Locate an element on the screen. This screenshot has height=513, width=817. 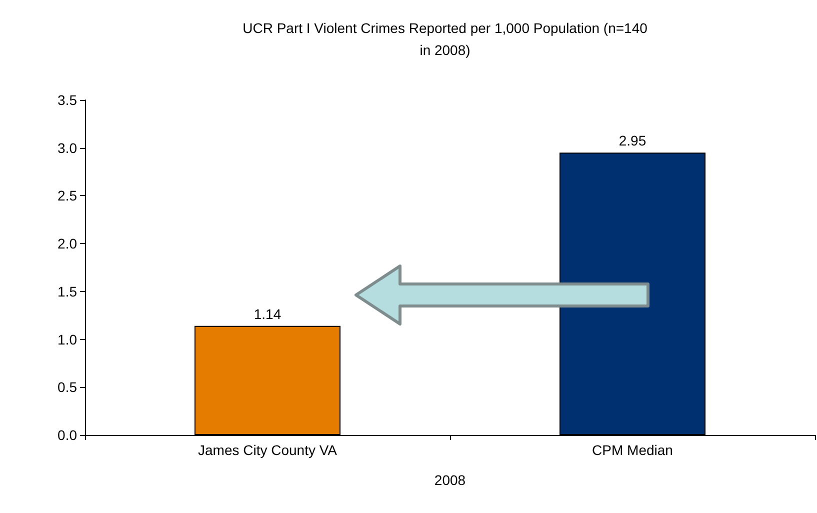
y-tick-label: 1.5 is located at coordinates (68, 291).